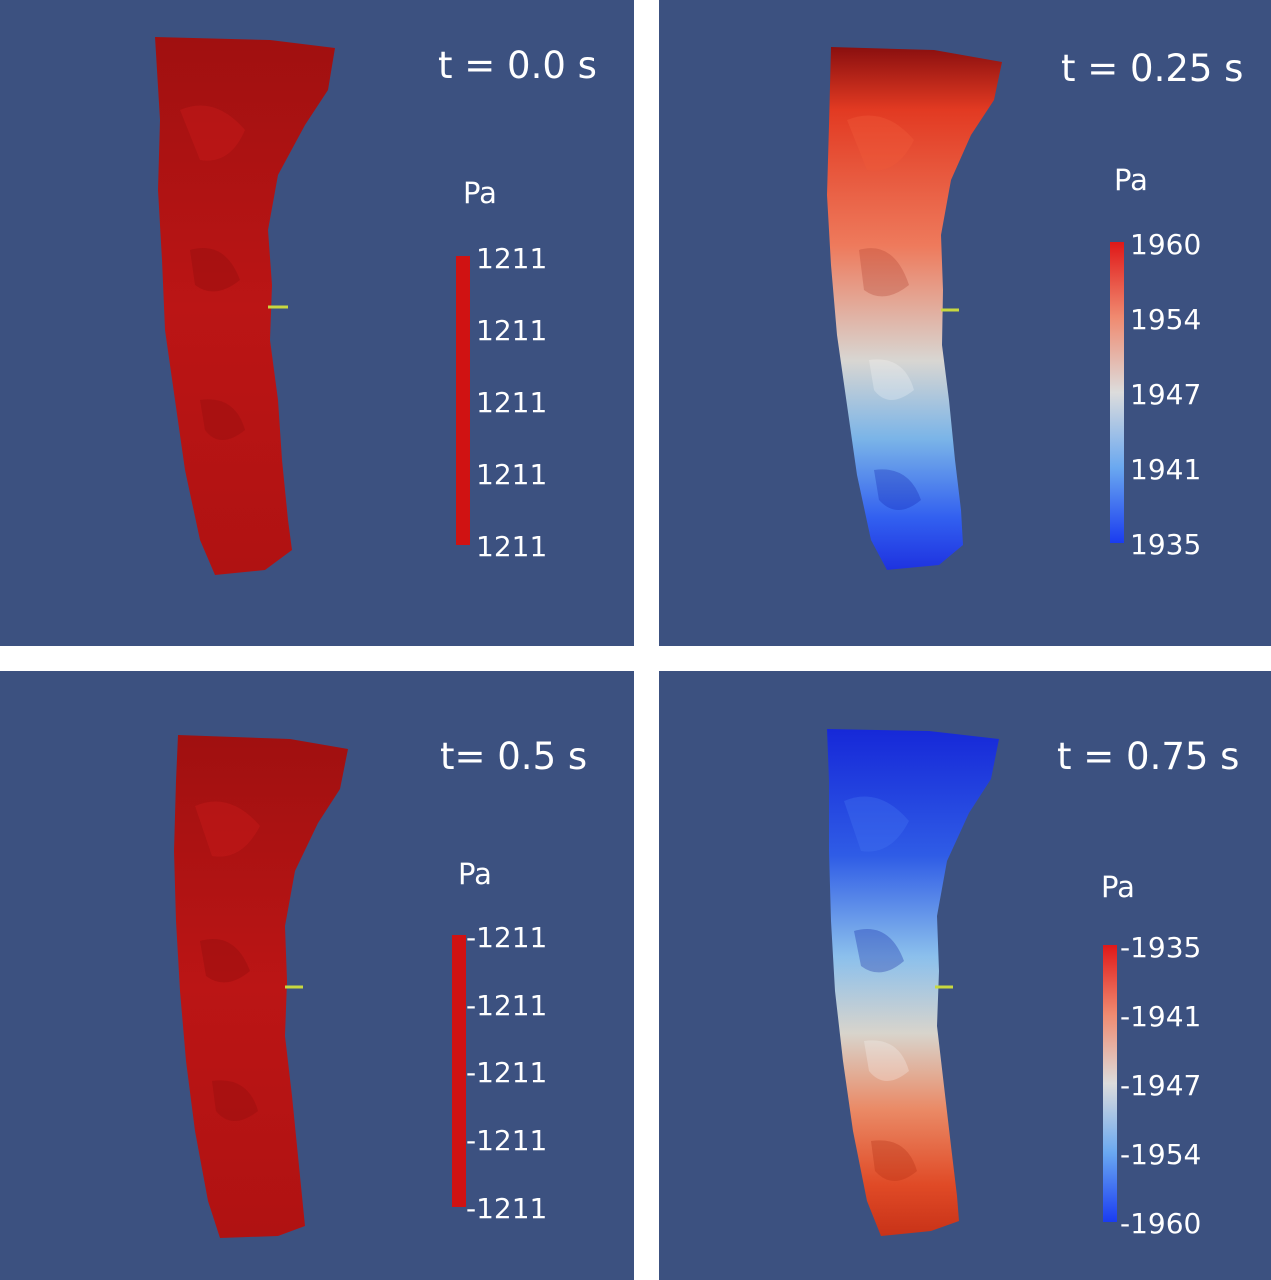 This screenshot has width=1271, height=1280. I want to click on colorbar-tick: -1941, so click(1161, 1016).